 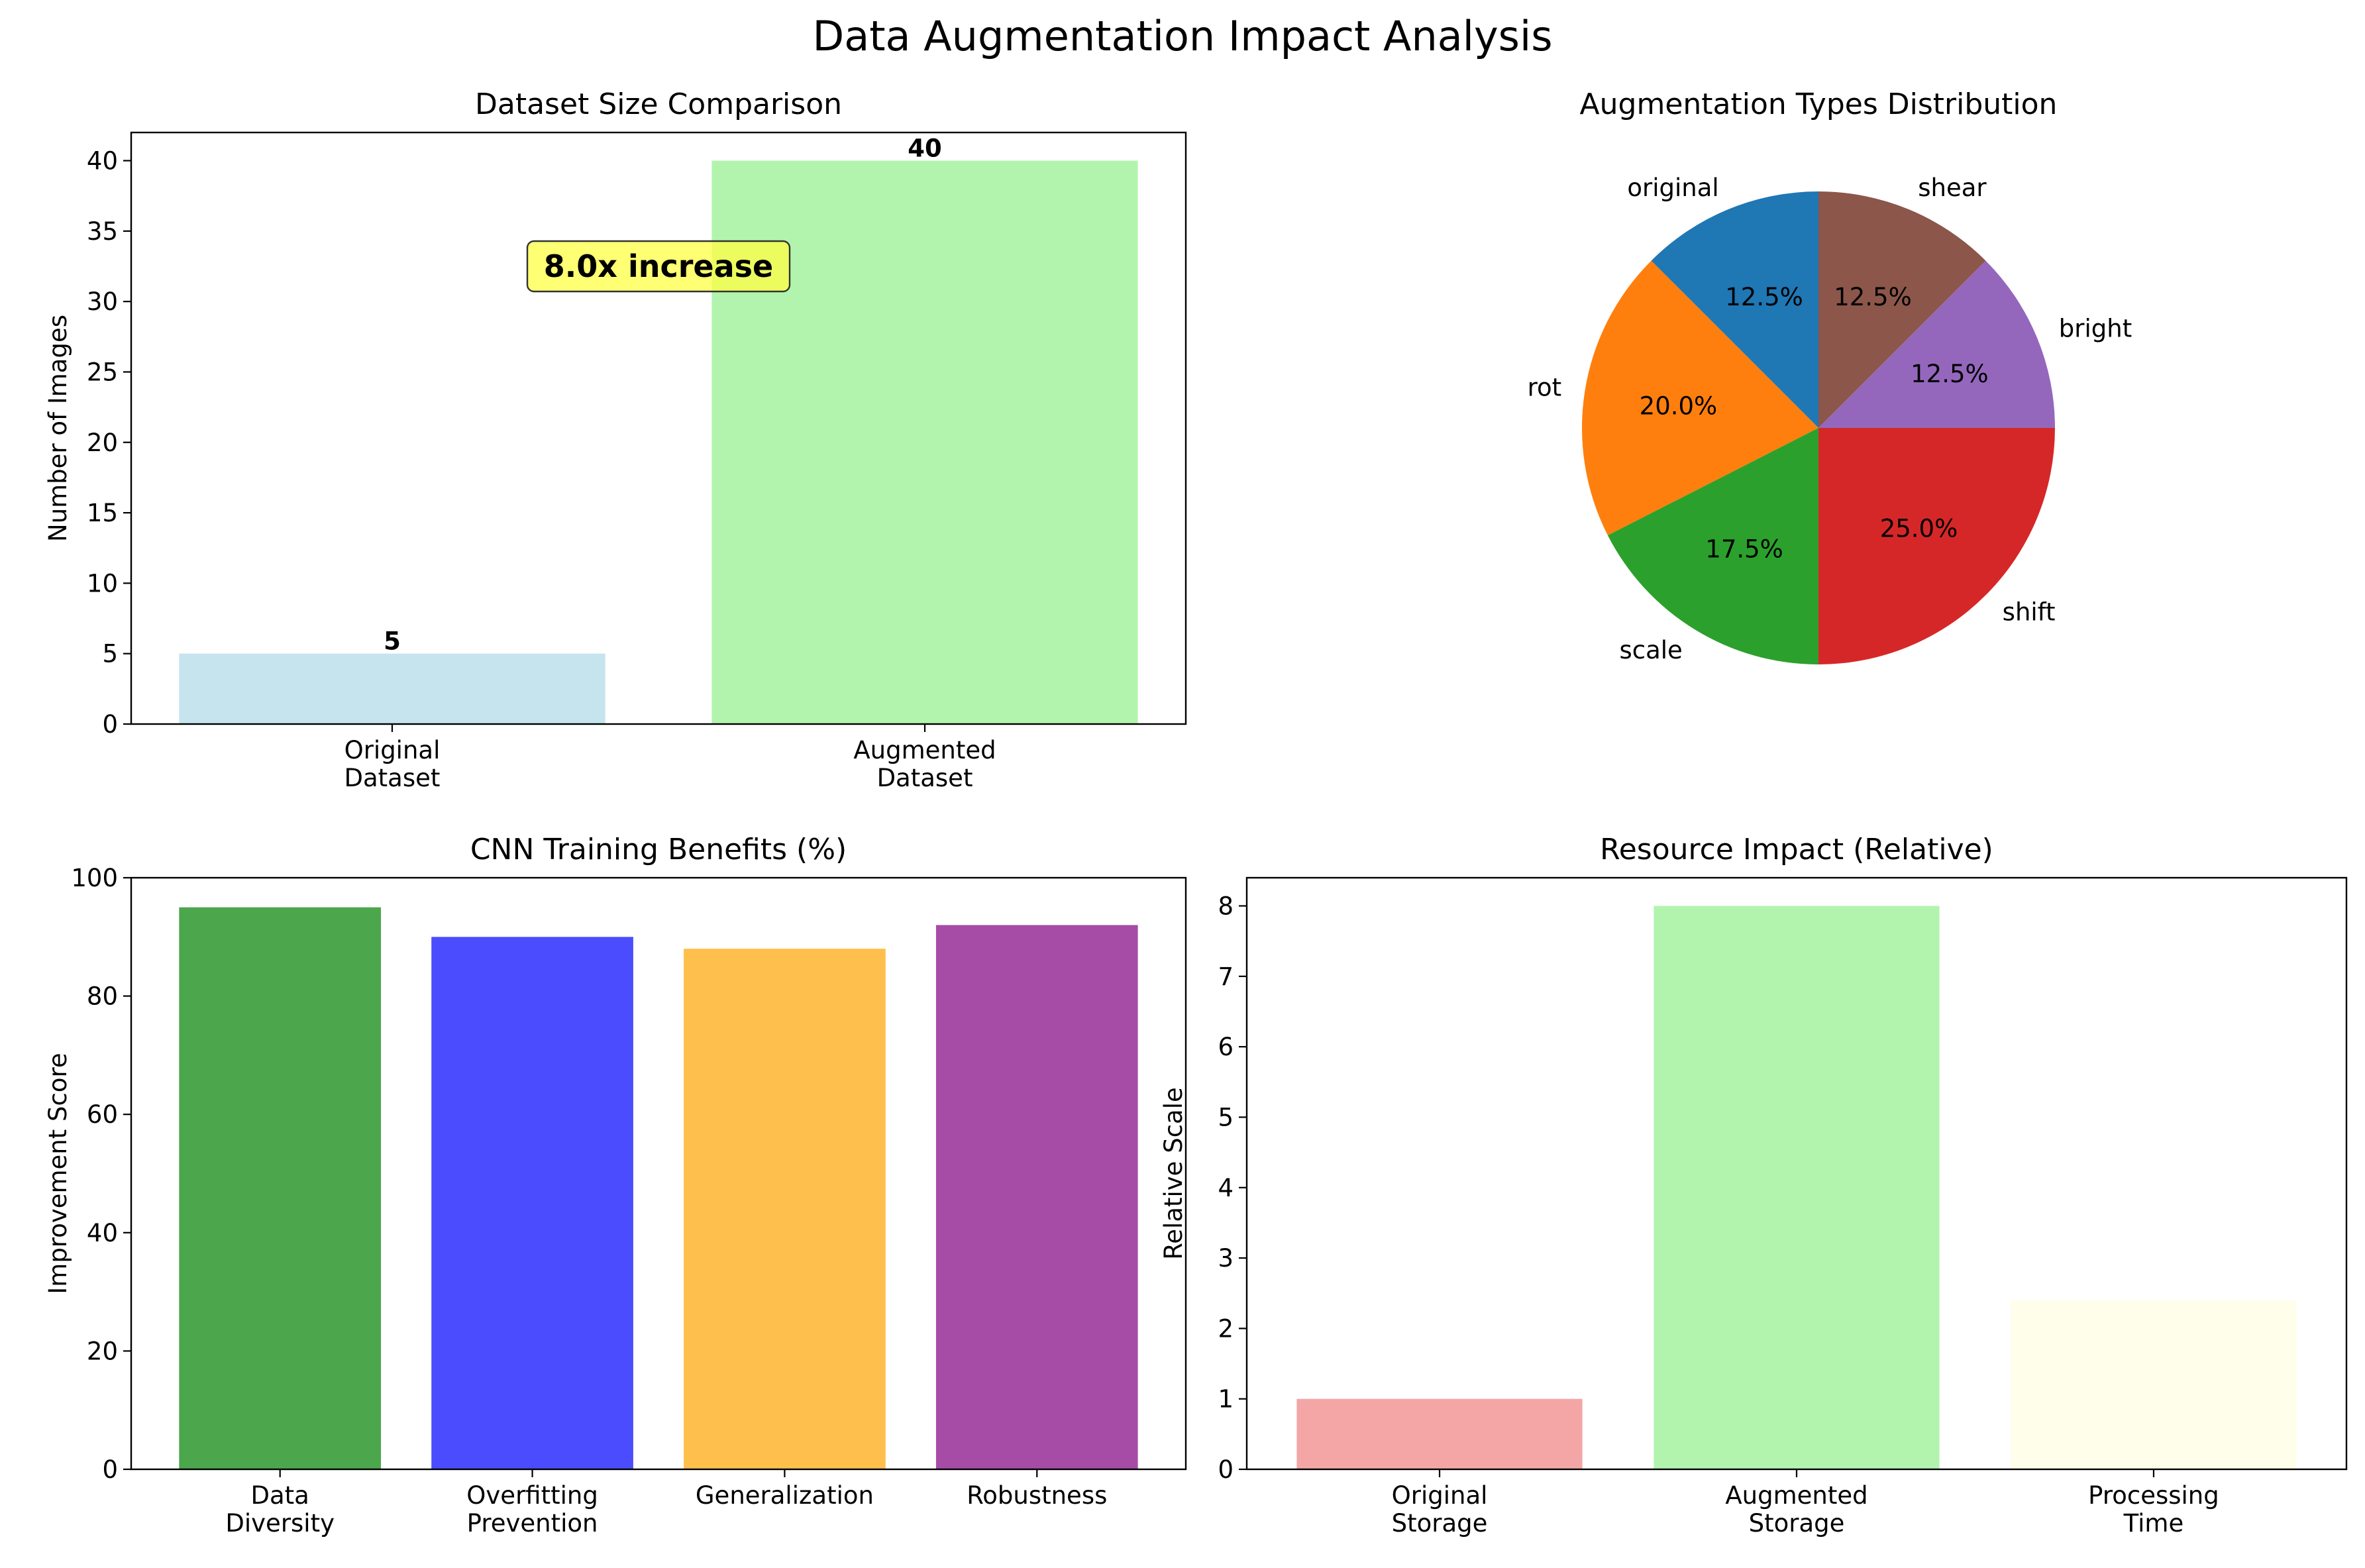 What do you see at coordinates (1226, 906) in the screenshot?
I see `y-tick-label: 8` at bounding box center [1226, 906].